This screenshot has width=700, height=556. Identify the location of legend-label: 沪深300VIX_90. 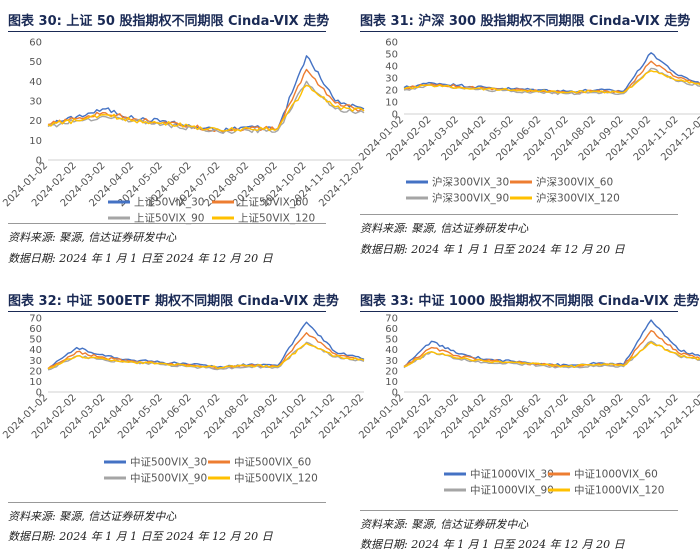
(470, 198).